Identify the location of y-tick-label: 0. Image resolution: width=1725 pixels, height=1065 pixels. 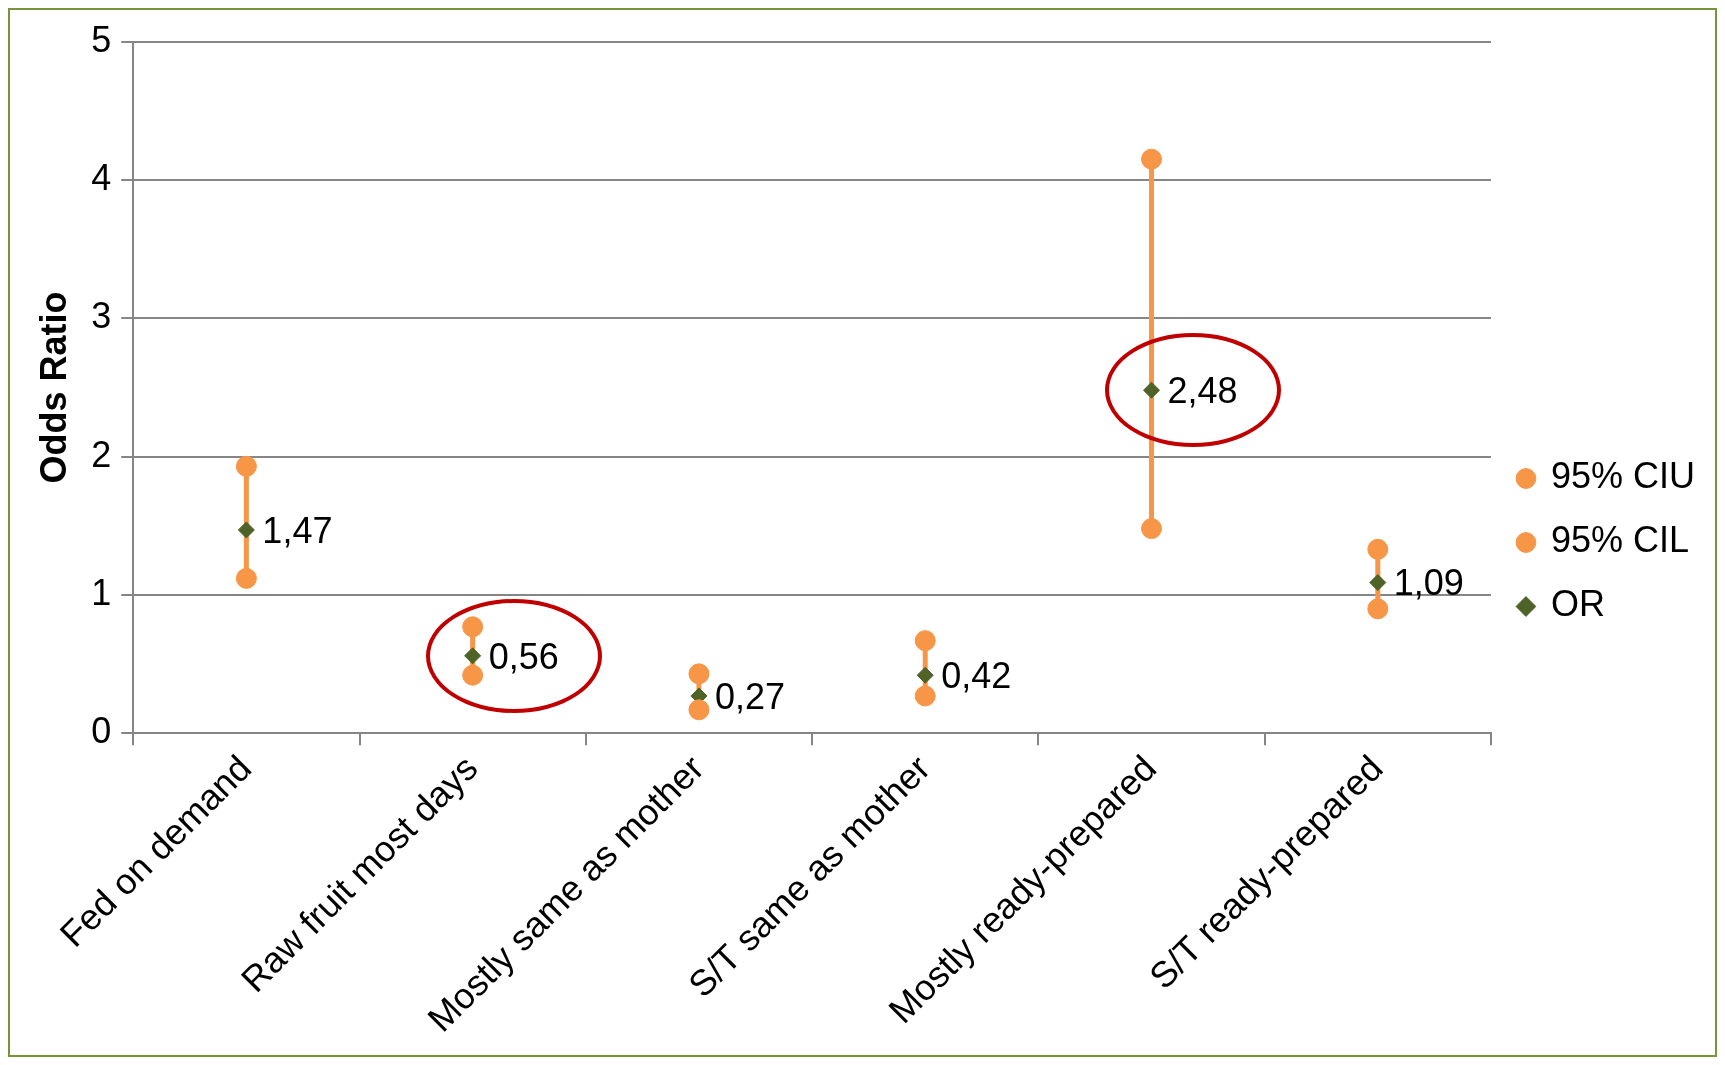
(101, 731).